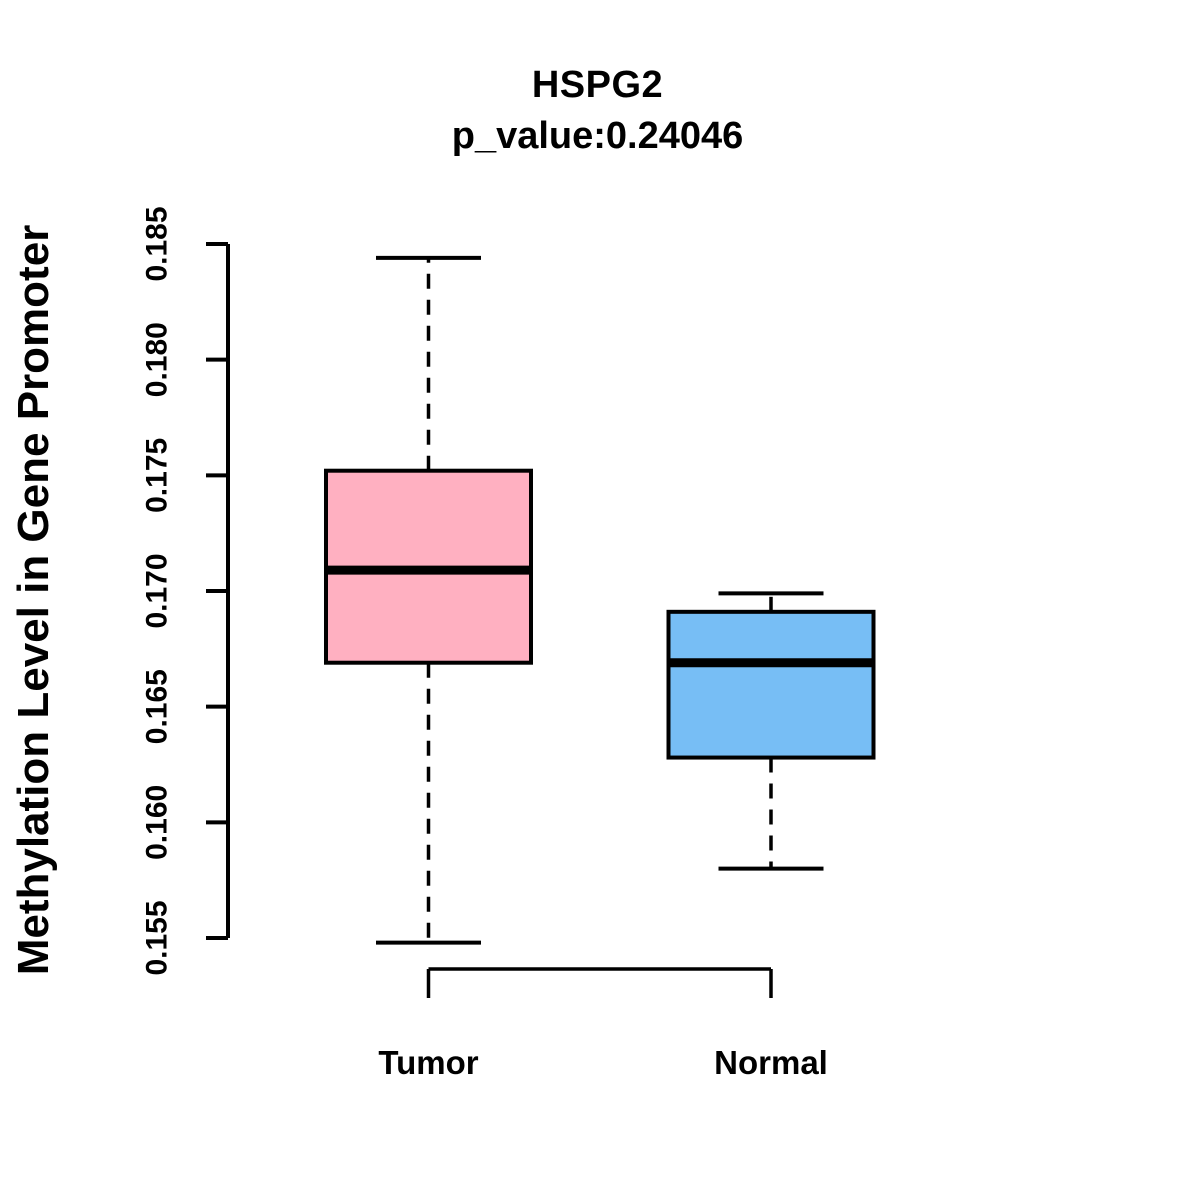 This screenshot has height=1200, width=1200. I want to click on y-axis-tick-label: 0.180, so click(157, 359).